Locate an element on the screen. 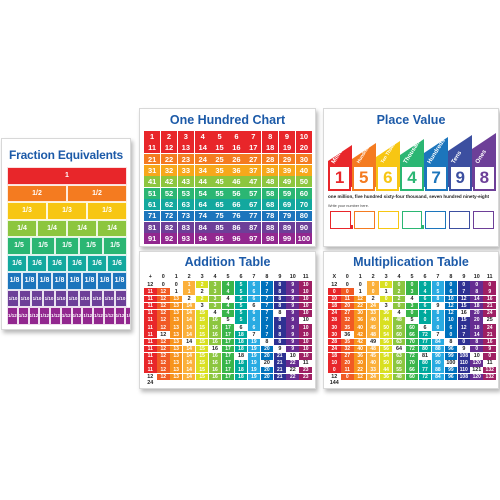  table-cell: 96 is located at coordinates (451, 376).